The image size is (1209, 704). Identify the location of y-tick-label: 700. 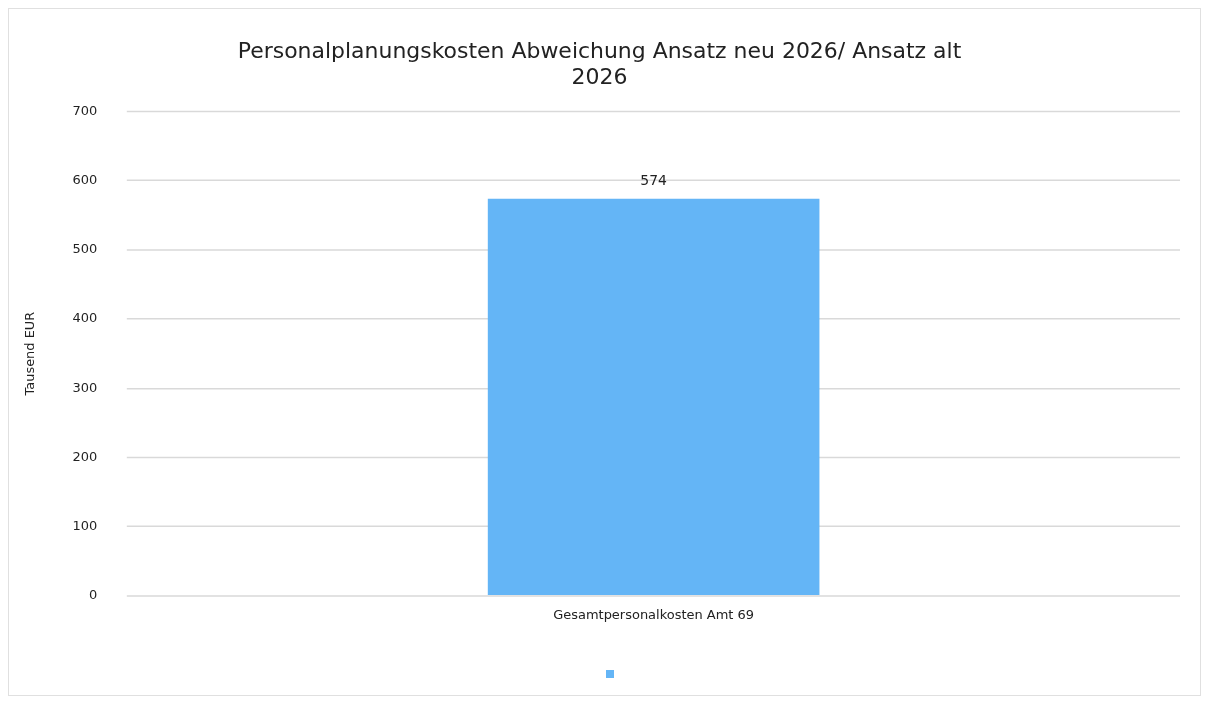
(85, 110).